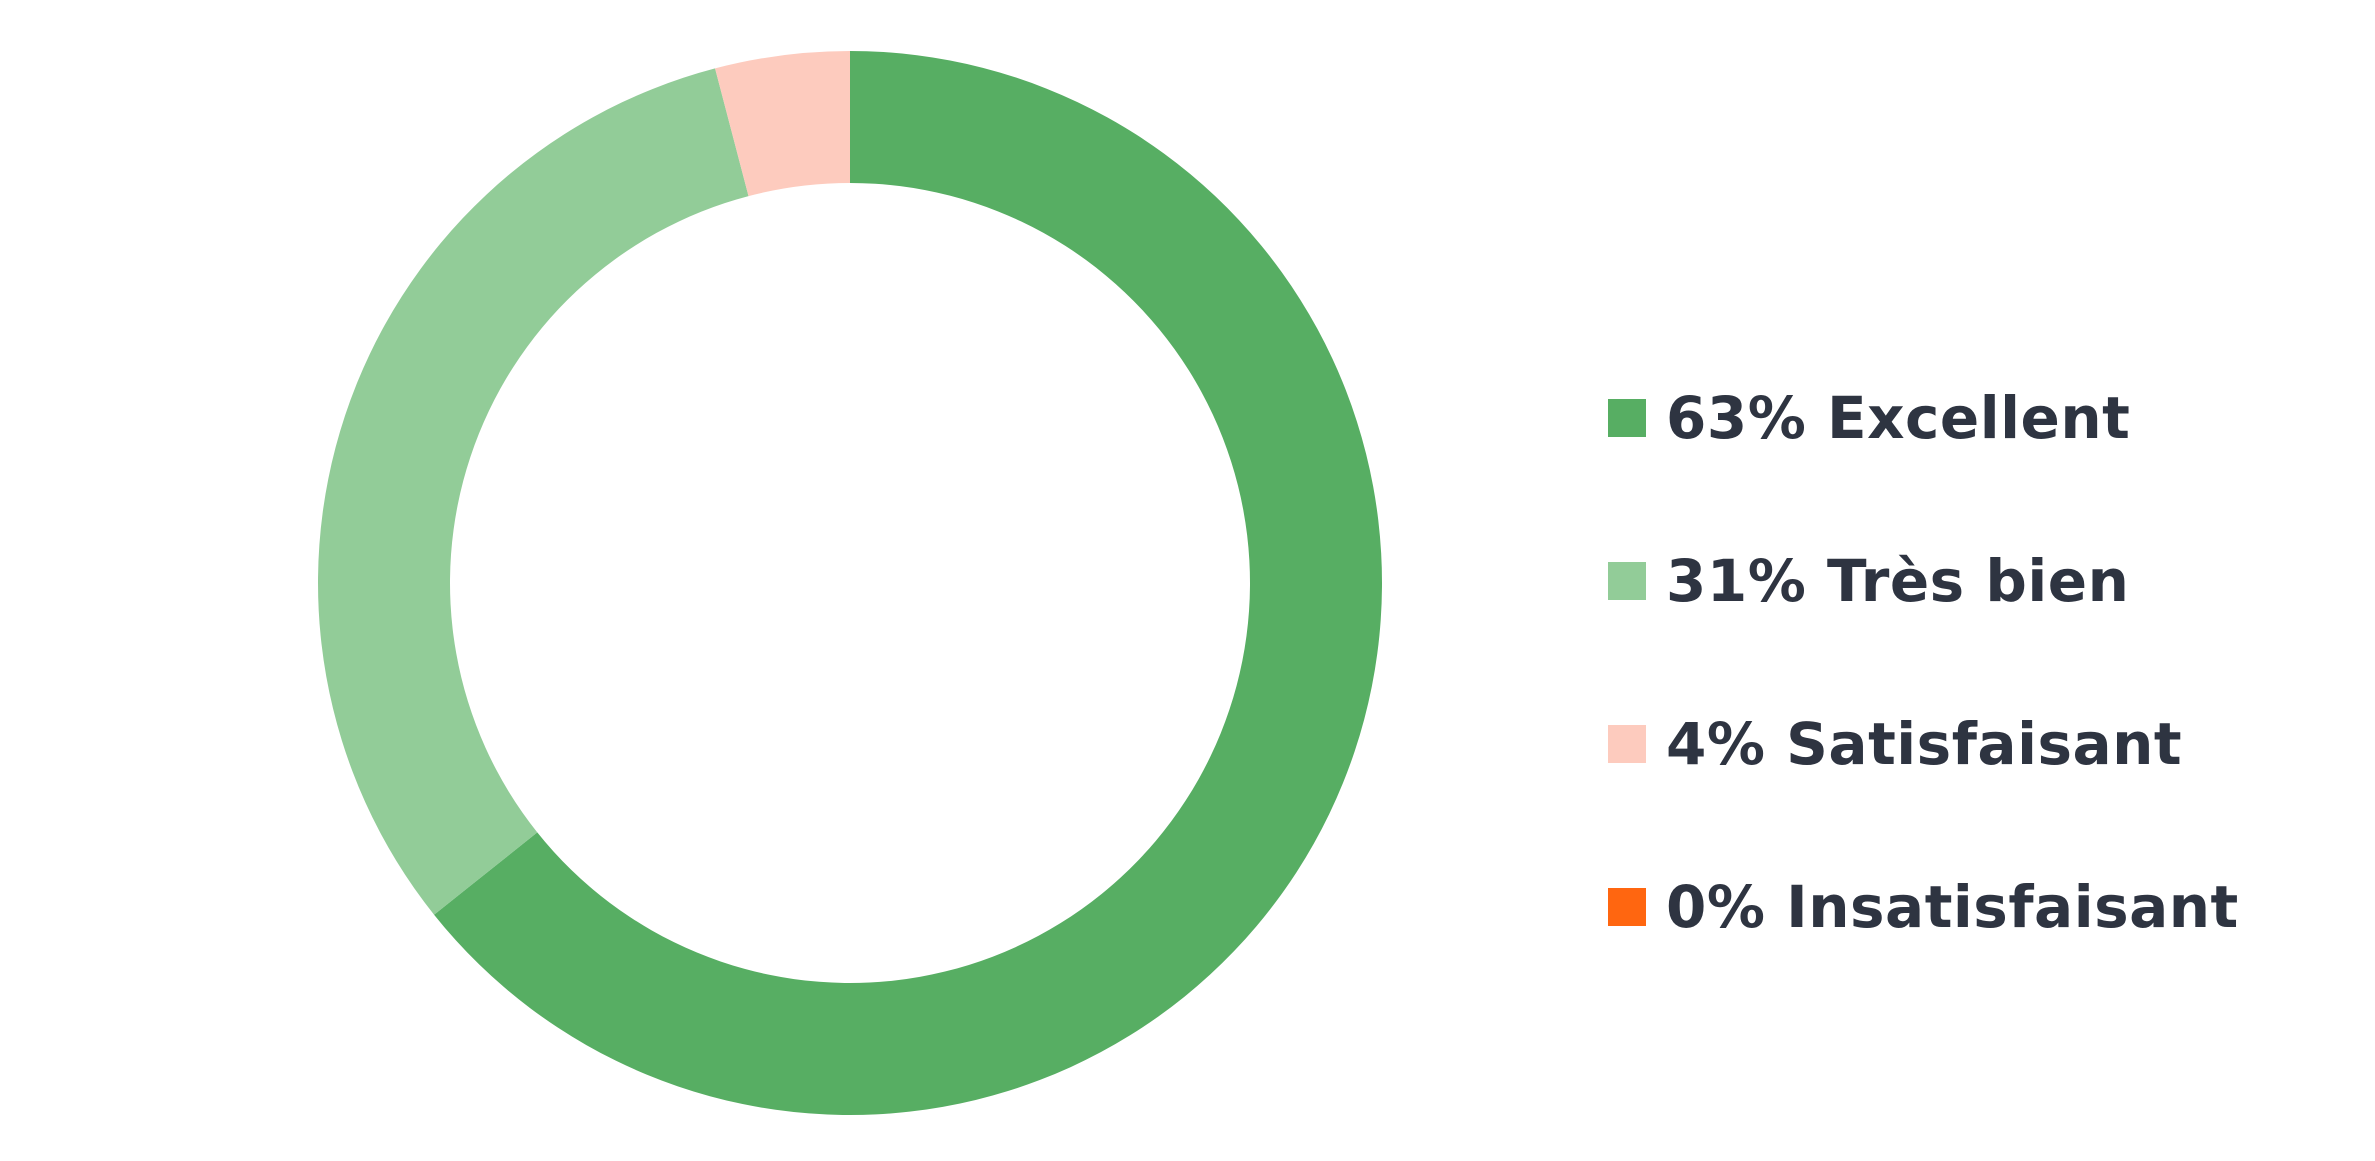 This screenshot has width=2375, height=1161. I want to click on legend-swatch-excellent, so click(1627, 417).